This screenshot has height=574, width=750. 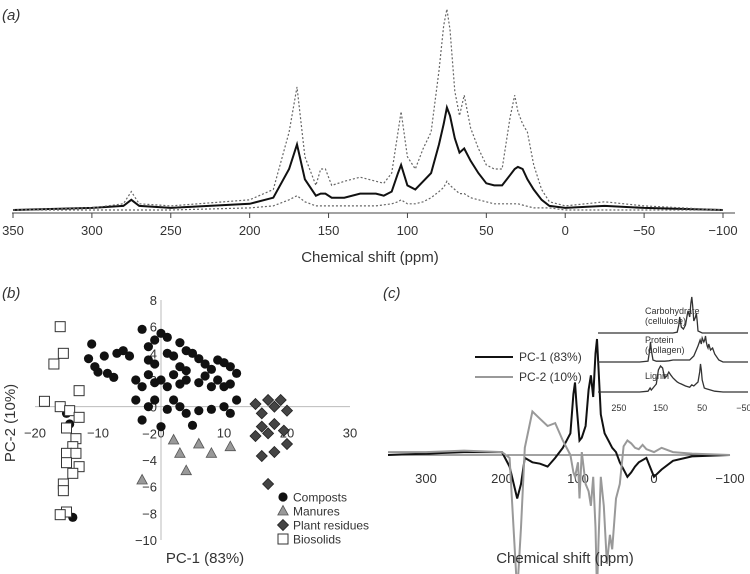 I want to click on panel-a-x-label: Chemical shift (ppm), so click(x=370, y=257).